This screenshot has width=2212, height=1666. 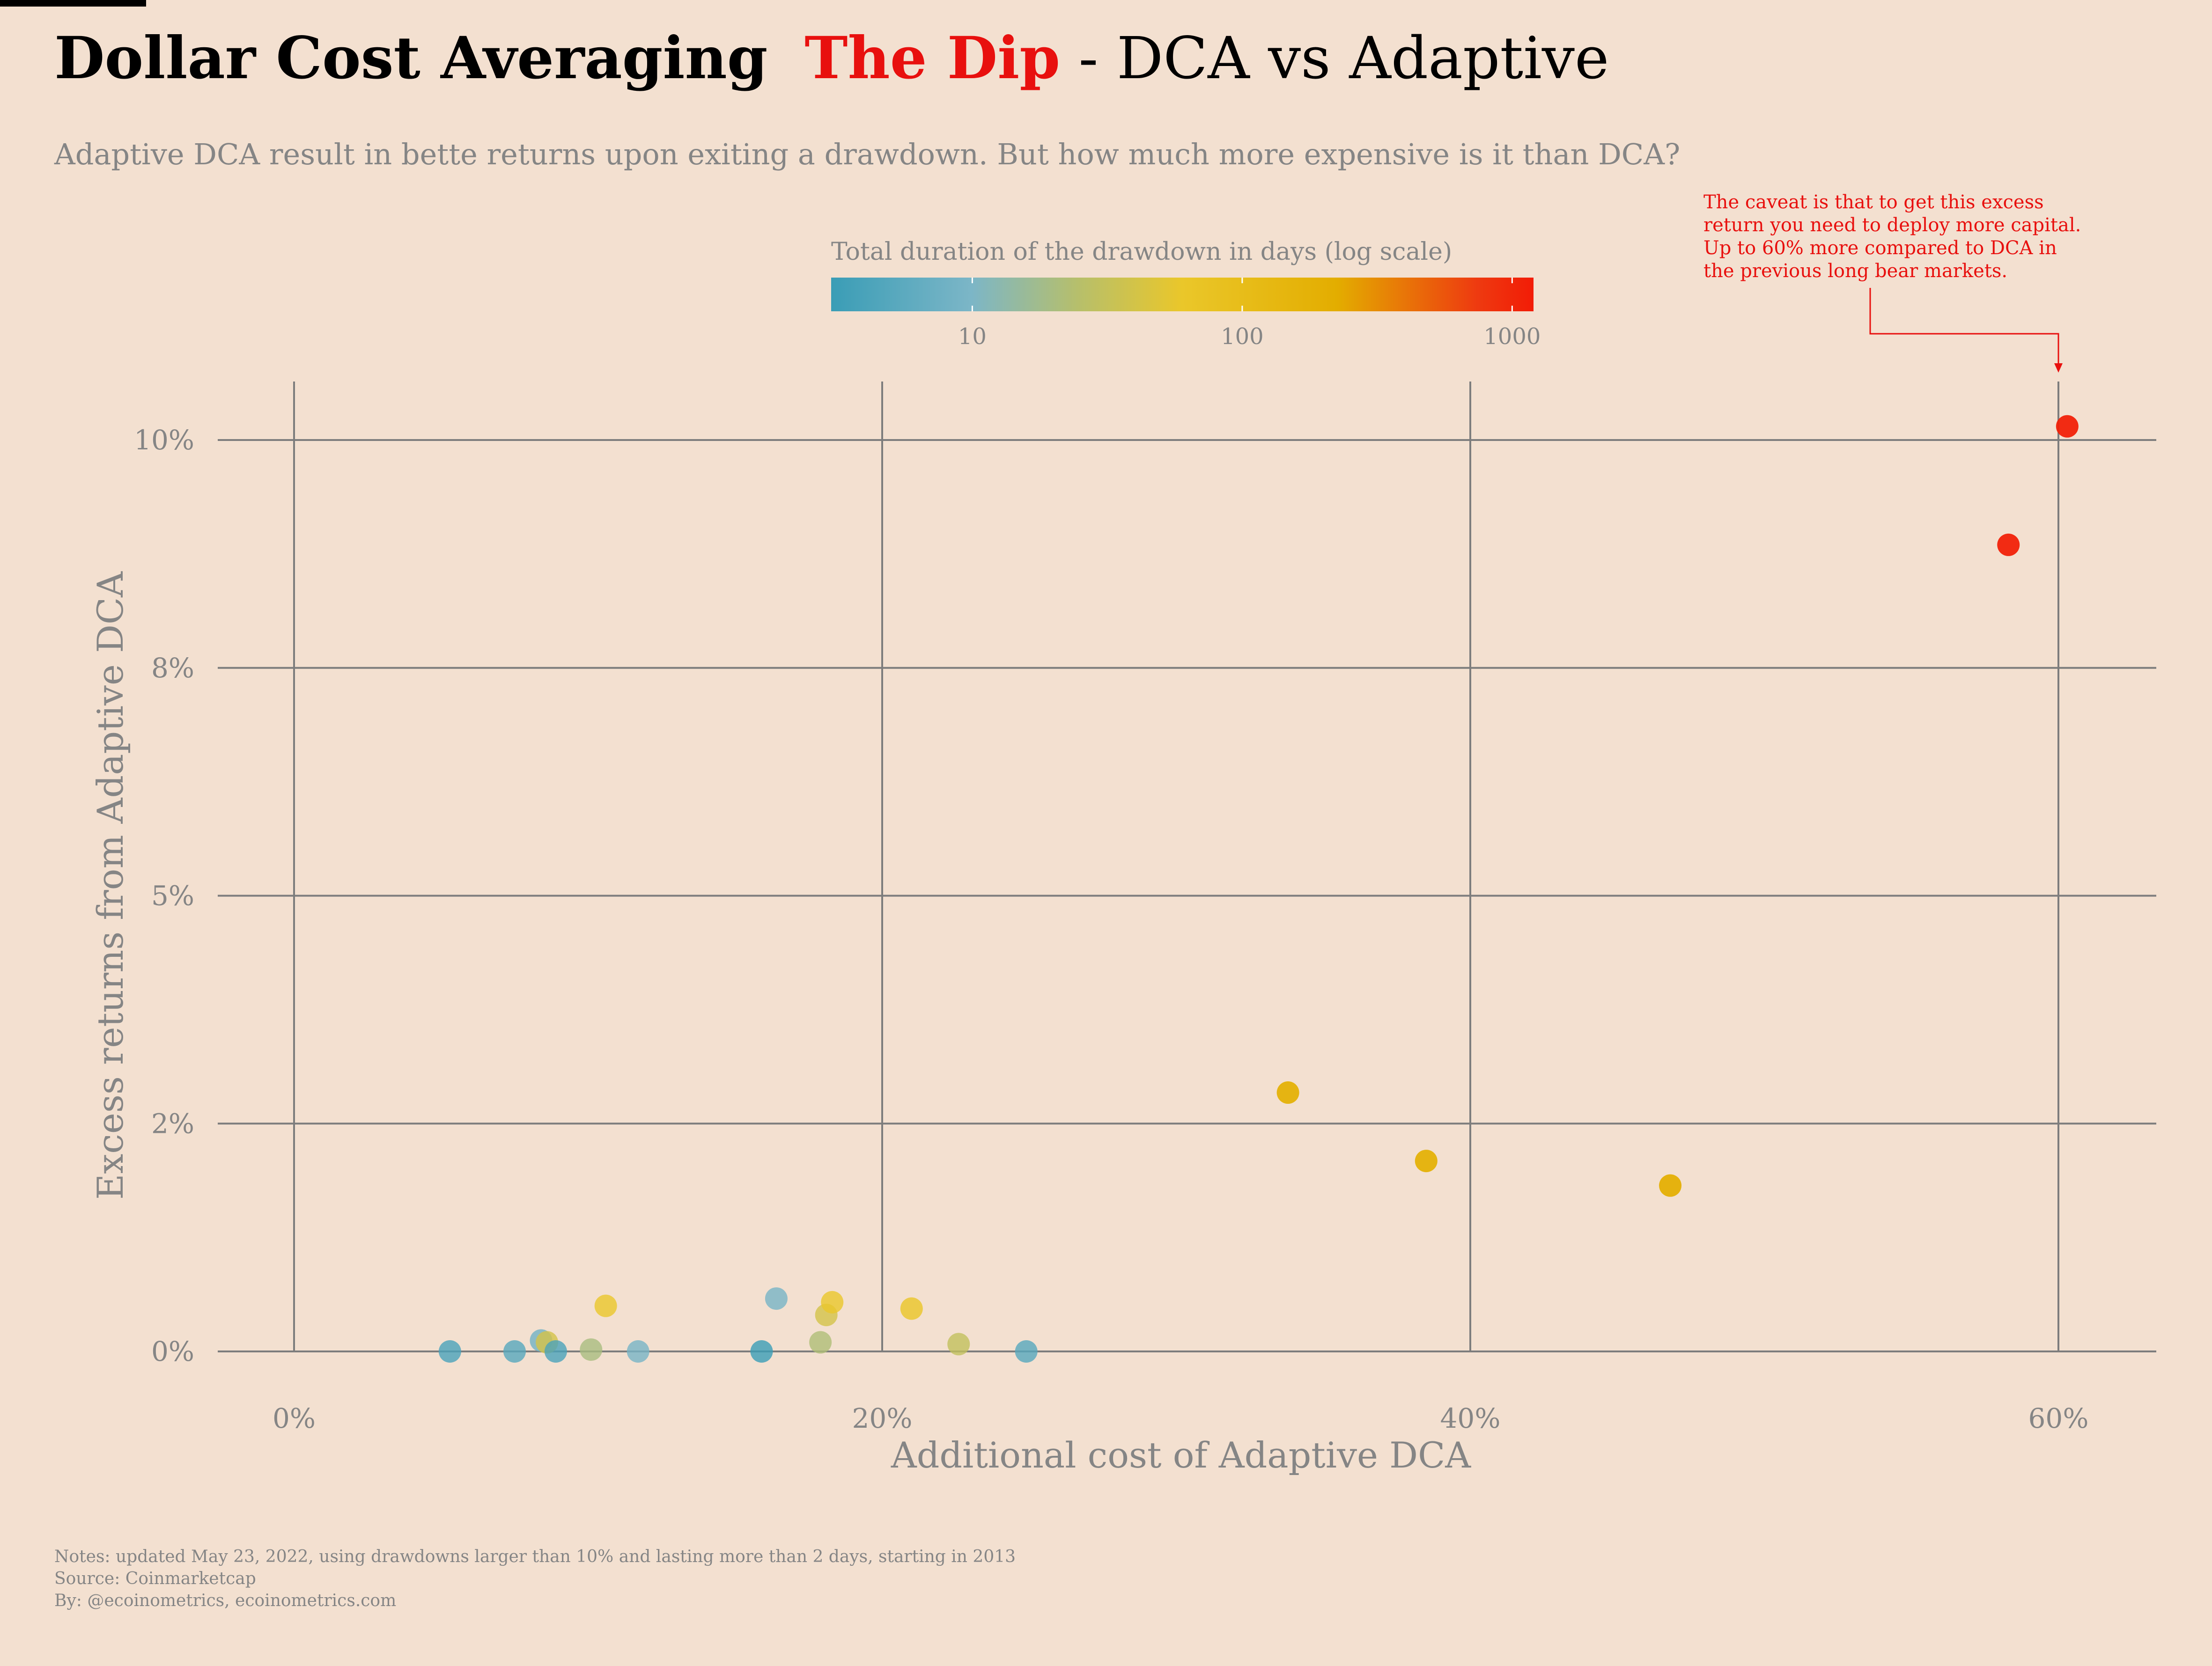 What do you see at coordinates (2058, 368) in the screenshot?
I see `annotation-arrowhead` at bounding box center [2058, 368].